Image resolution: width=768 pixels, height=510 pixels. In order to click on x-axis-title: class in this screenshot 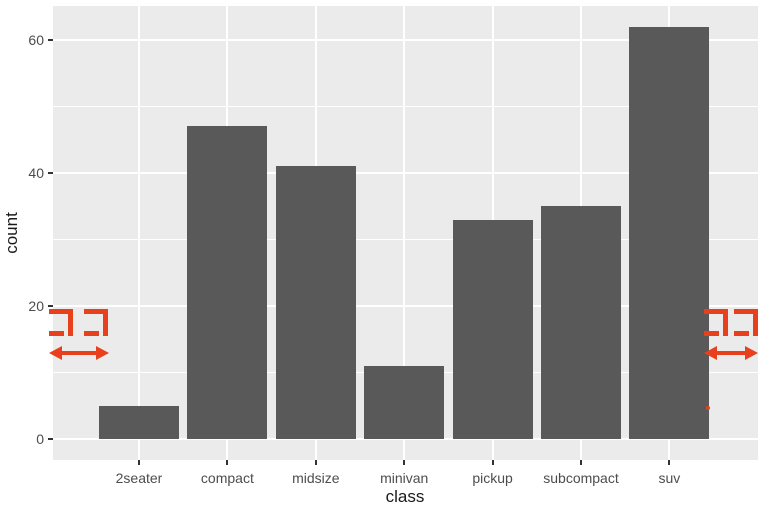, I will do `click(405, 496)`.